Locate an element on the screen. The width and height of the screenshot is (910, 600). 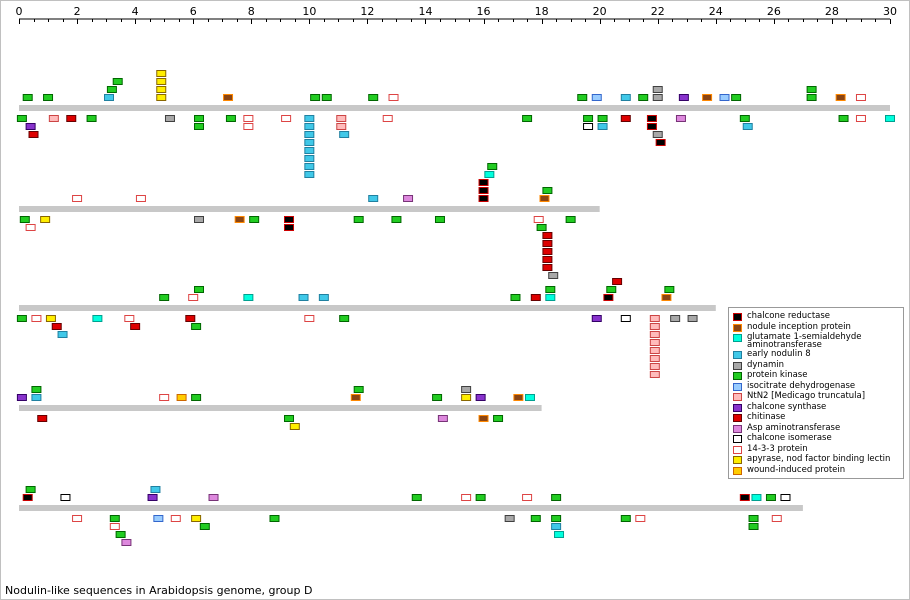
legend-label: early nodulin 8 is located at coordinates (779, 354).